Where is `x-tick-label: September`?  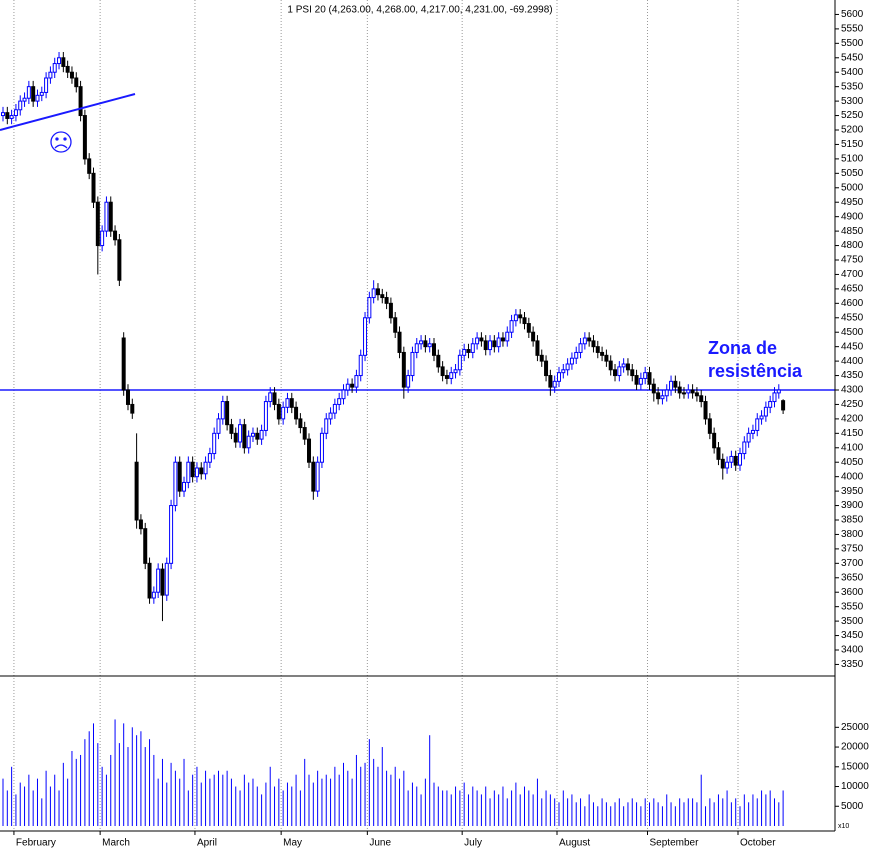
x-tick-label: September is located at coordinates (675, 843).